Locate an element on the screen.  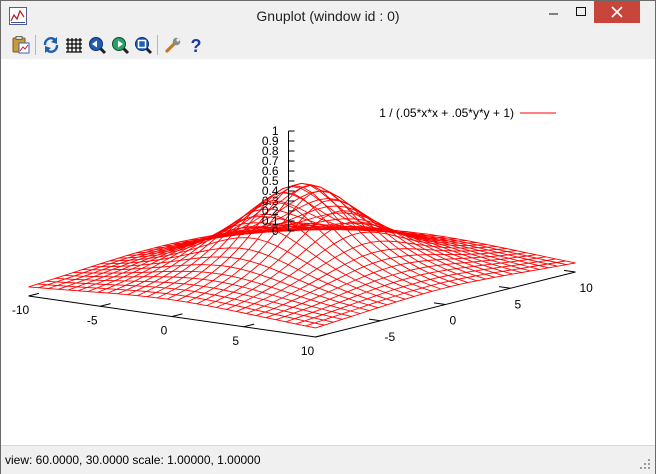
copy-to-clipboard-button is located at coordinates (21, 45).